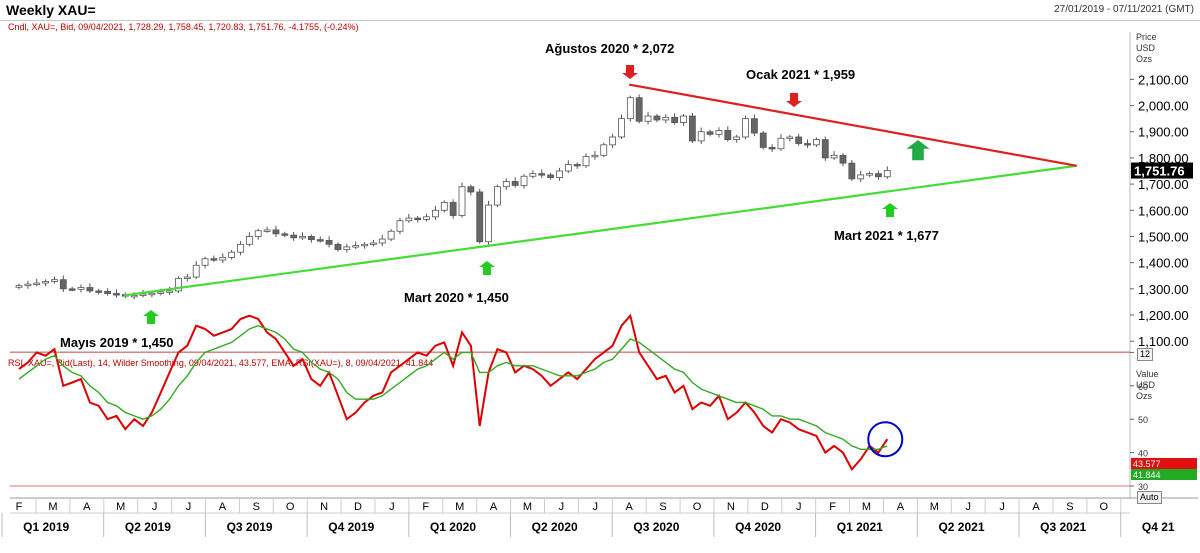 The width and height of the screenshot is (1200, 553). I want to click on month-label: F, so click(832, 507).